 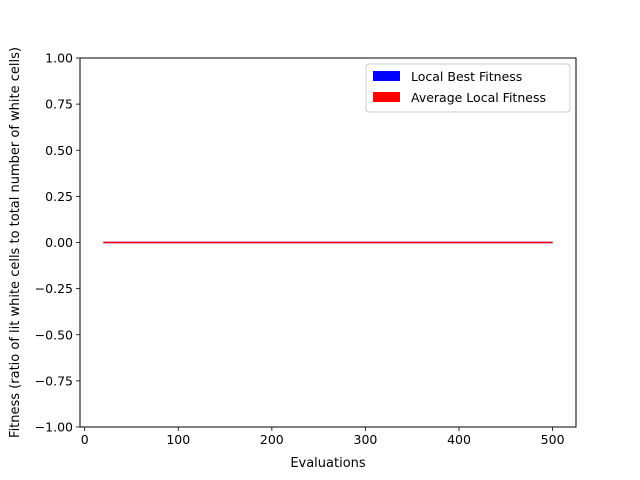 What do you see at coordinates (366, 439) in the screenshot?
I see `x-tick-label: 300` at bounding box center [366, 439].